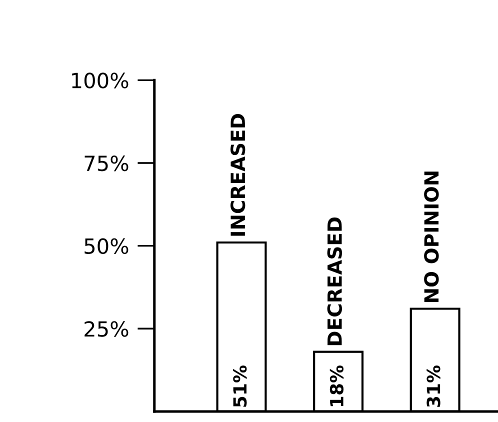 The height and width of the screenshot is (422, 498). What do you see at coordinates (433, 386) in the screenshot?
I see `data-label: 31%` at bounding box center [433, 386].